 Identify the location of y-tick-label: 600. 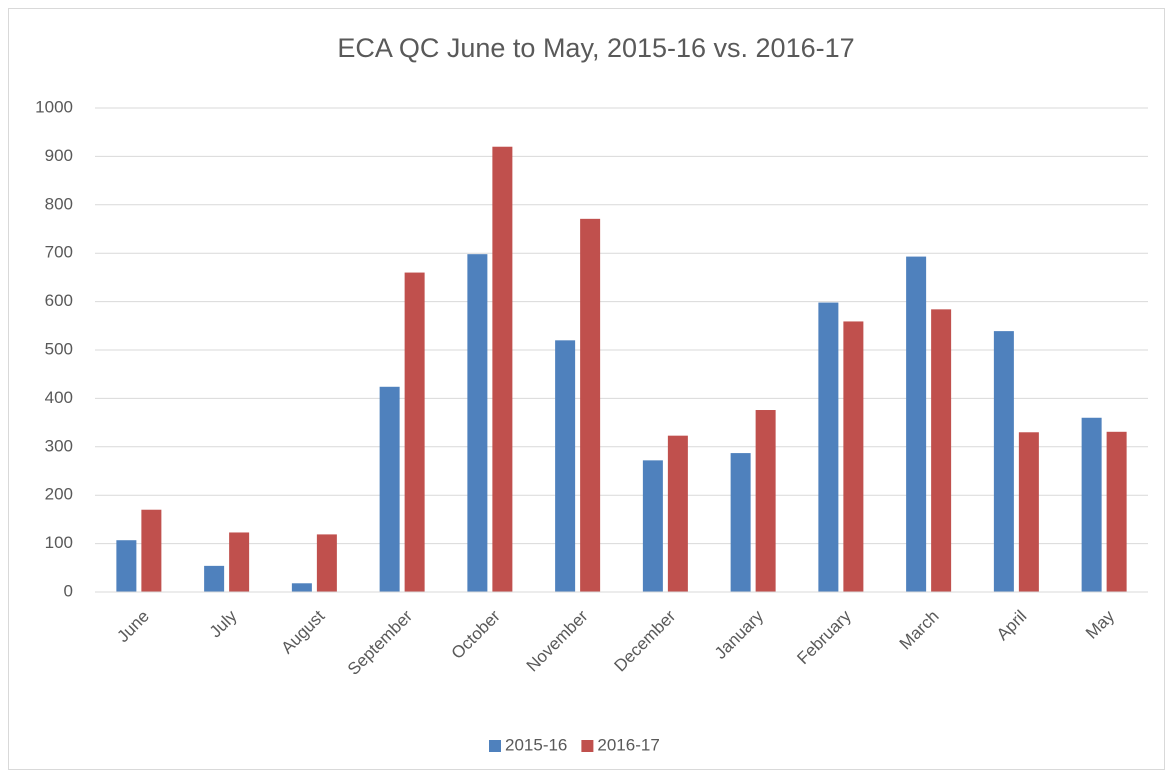
(59, 300).